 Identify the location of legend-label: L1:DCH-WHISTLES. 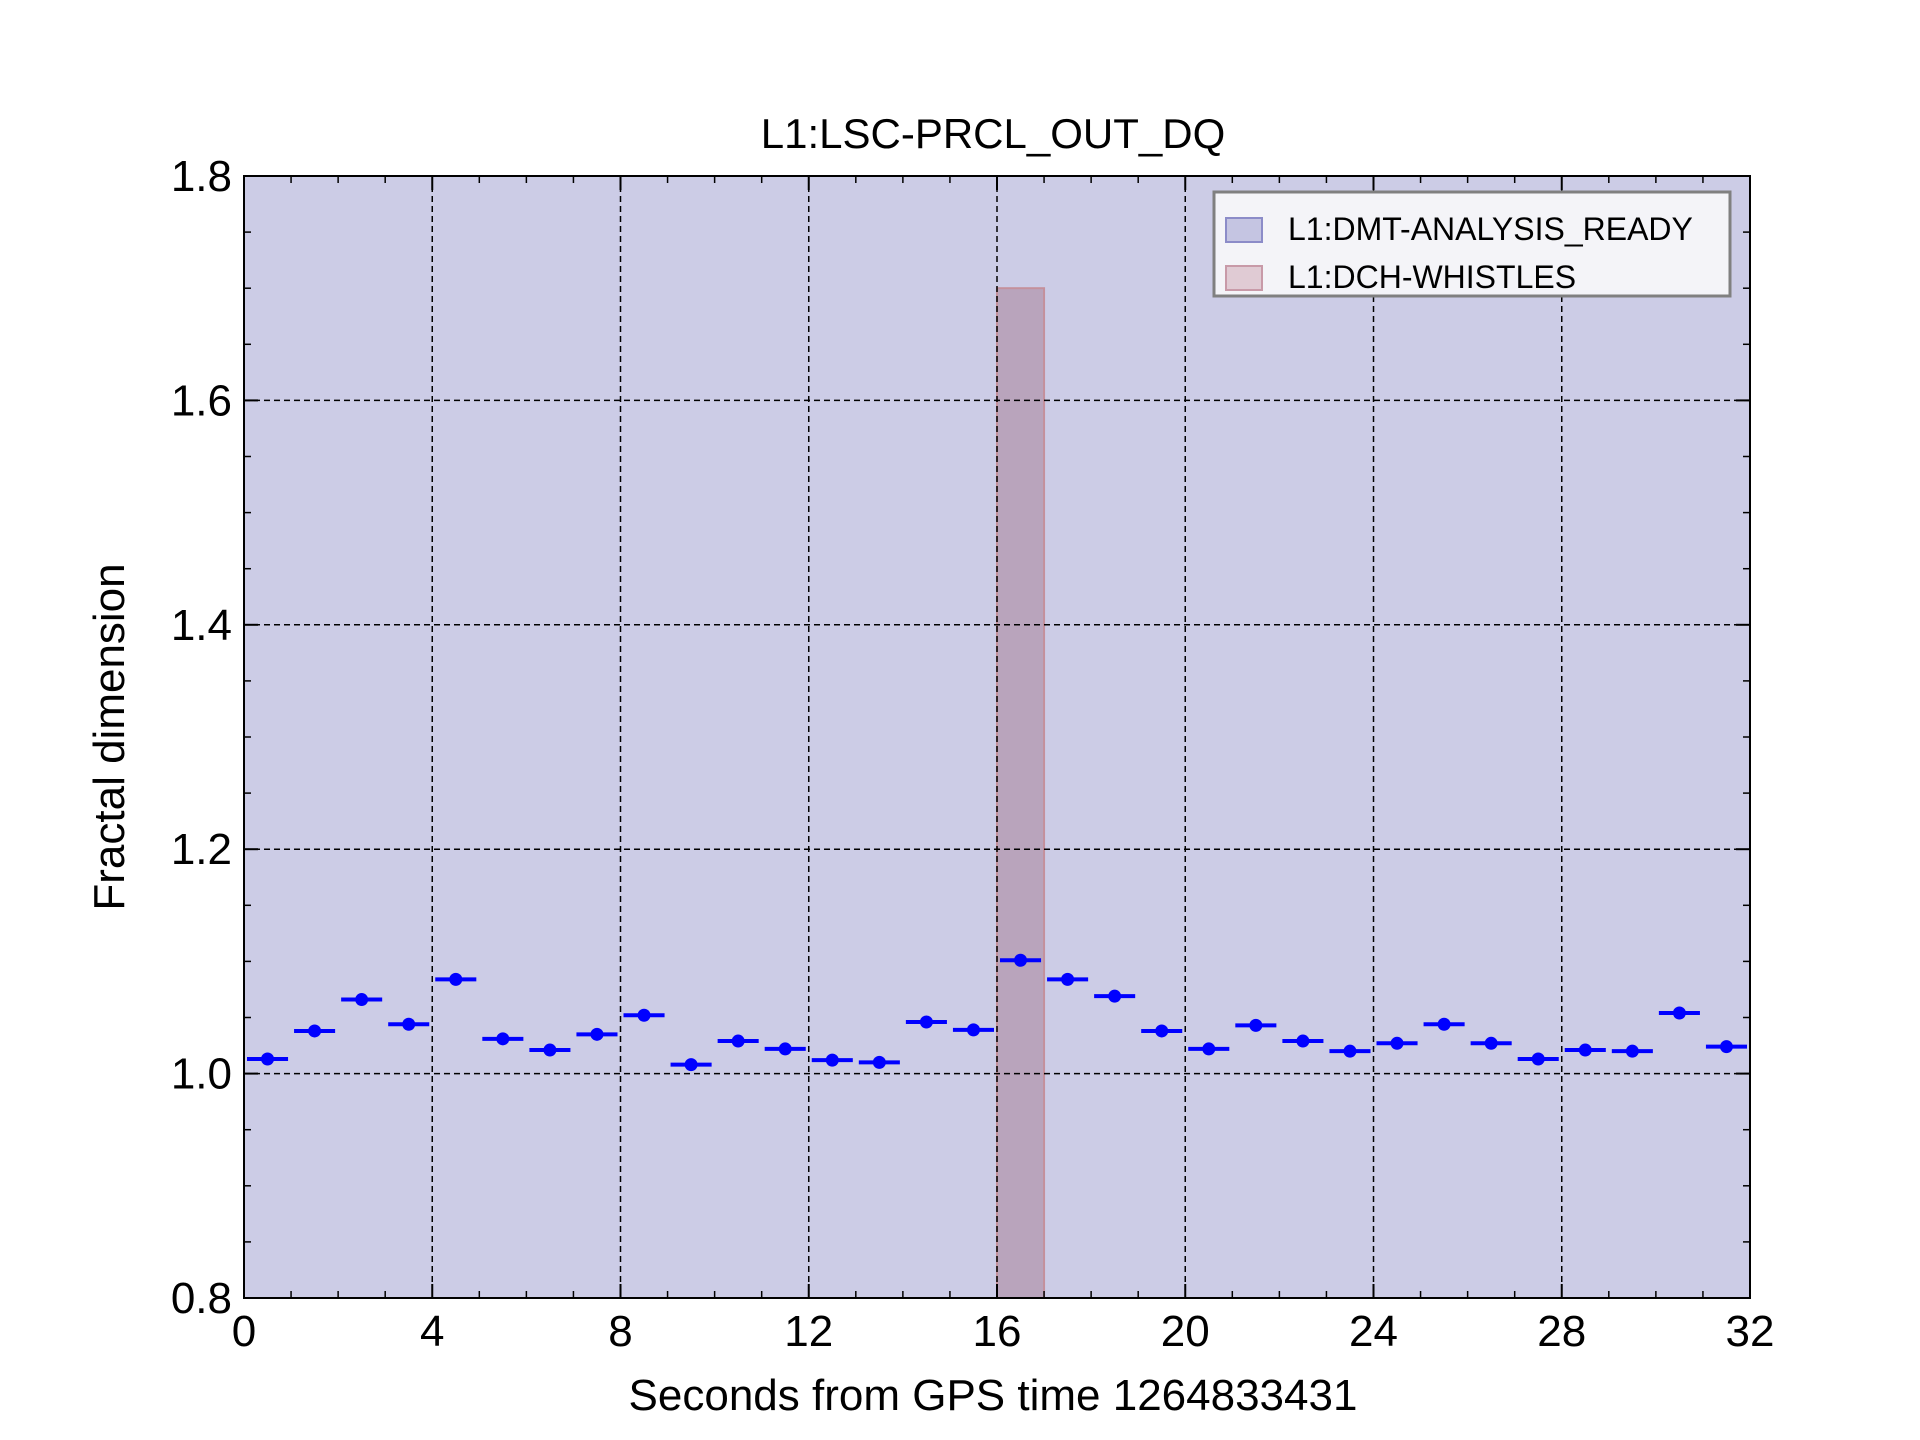
(1432, 277).